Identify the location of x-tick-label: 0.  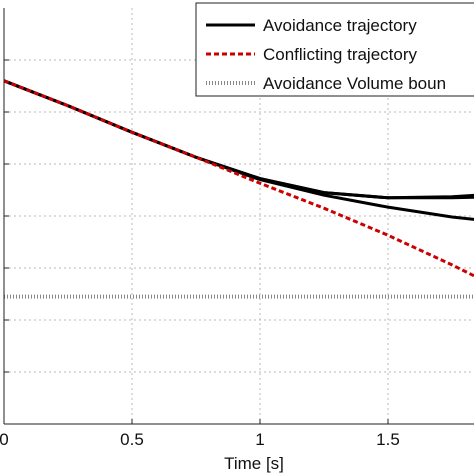
(4, 439).